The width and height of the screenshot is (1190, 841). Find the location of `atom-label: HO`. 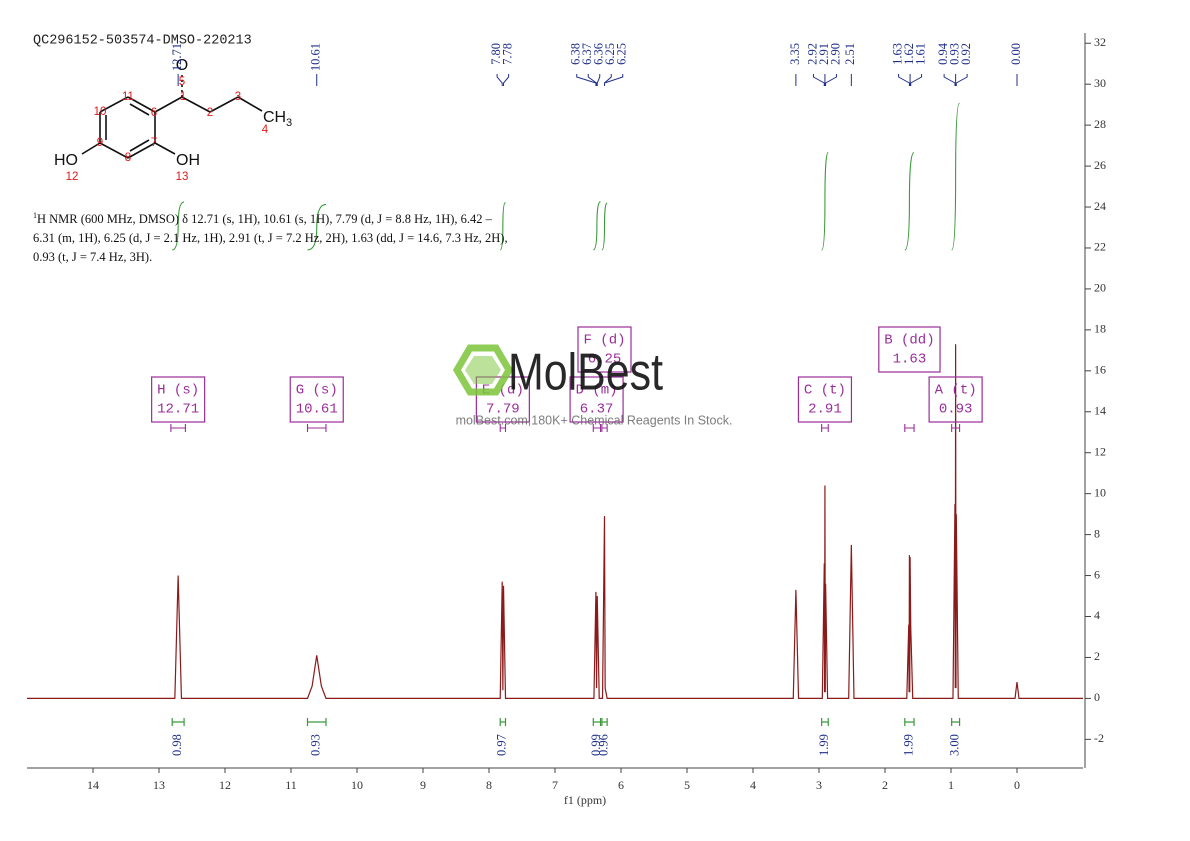

atom-label: HO is located at coordinates (66, 160).